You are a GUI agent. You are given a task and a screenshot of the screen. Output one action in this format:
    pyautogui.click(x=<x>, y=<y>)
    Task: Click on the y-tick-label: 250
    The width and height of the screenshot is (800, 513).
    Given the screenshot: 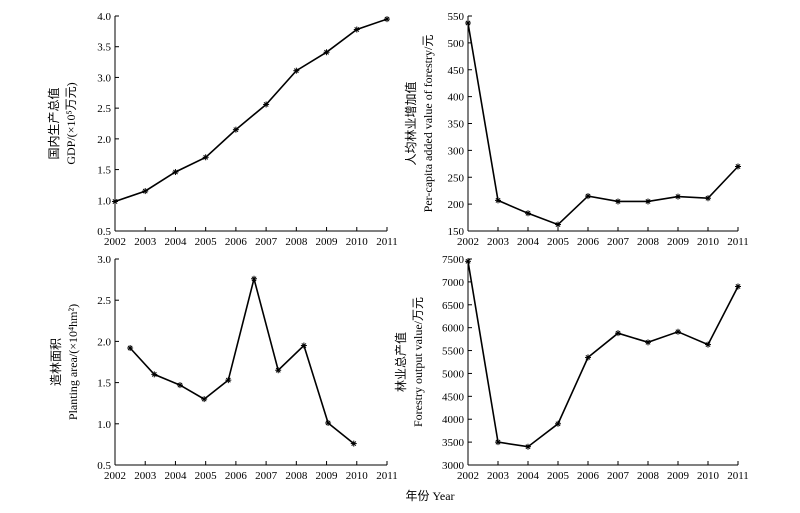 What is the action you would take?
    pyautogui.click(x=456, y=178)
    